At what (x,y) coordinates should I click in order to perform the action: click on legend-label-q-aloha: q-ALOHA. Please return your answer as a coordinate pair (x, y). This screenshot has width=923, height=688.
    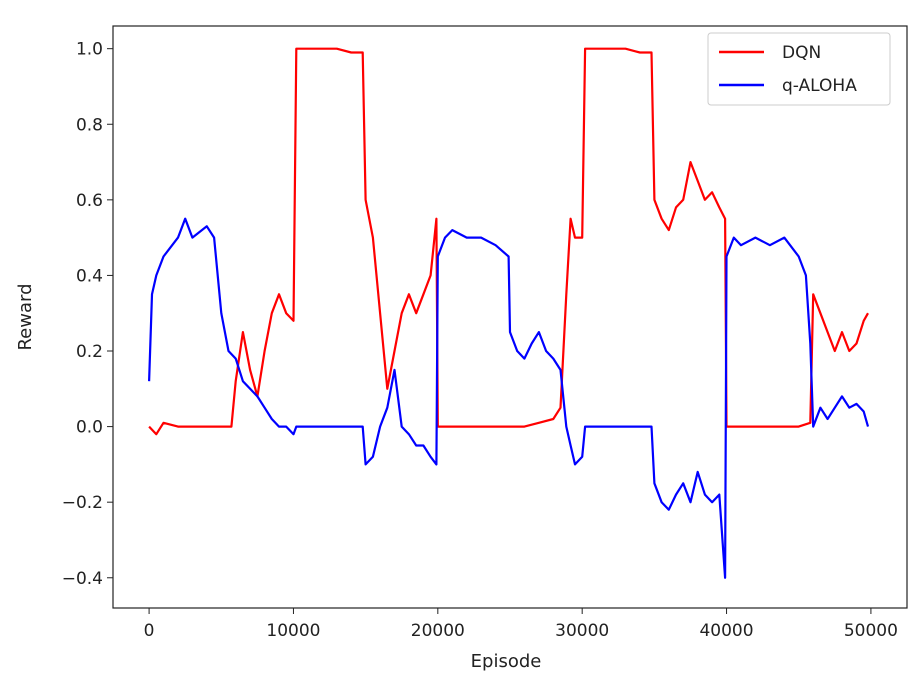
    Looking at the image, I should click on (819, 86).